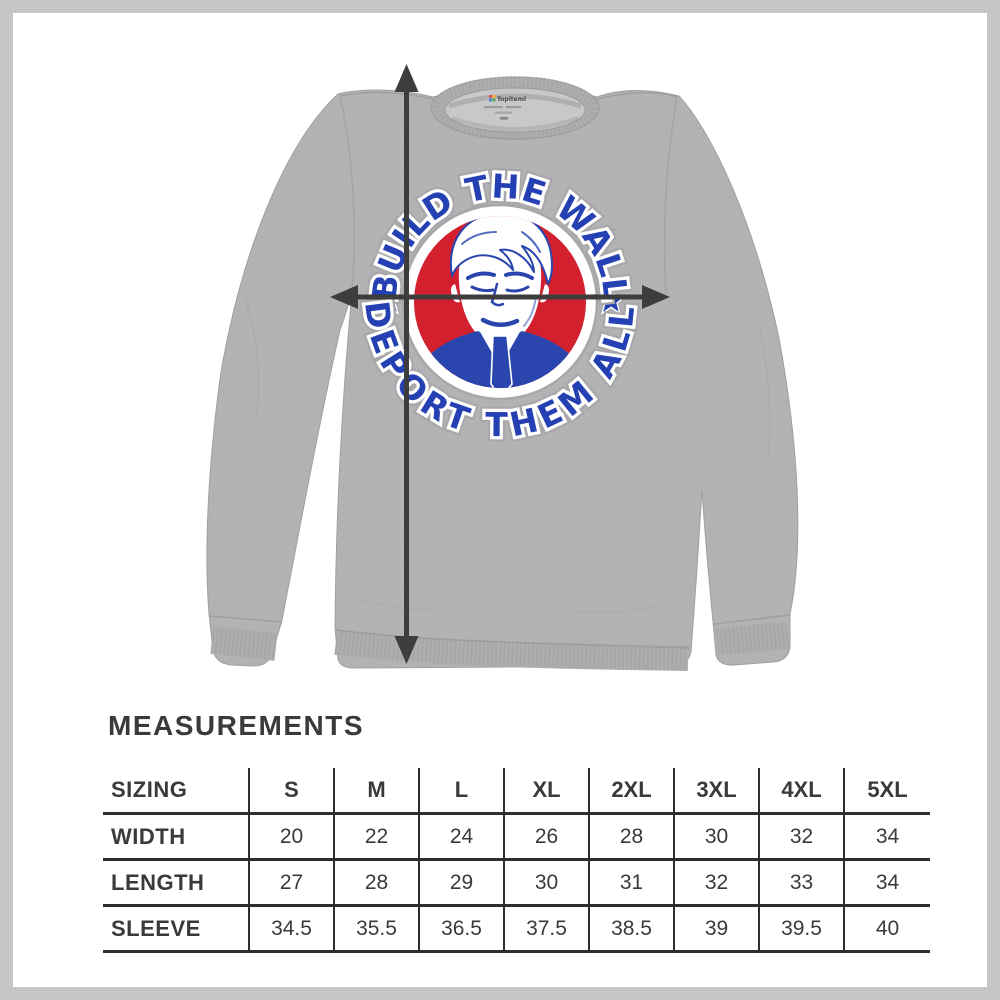 The height and width of the screenshot is (1000, 1000). What do you see at coordinates (377, 791) in the screenshot?
I see `table-header-size: M` at bounding box center [377, 791].